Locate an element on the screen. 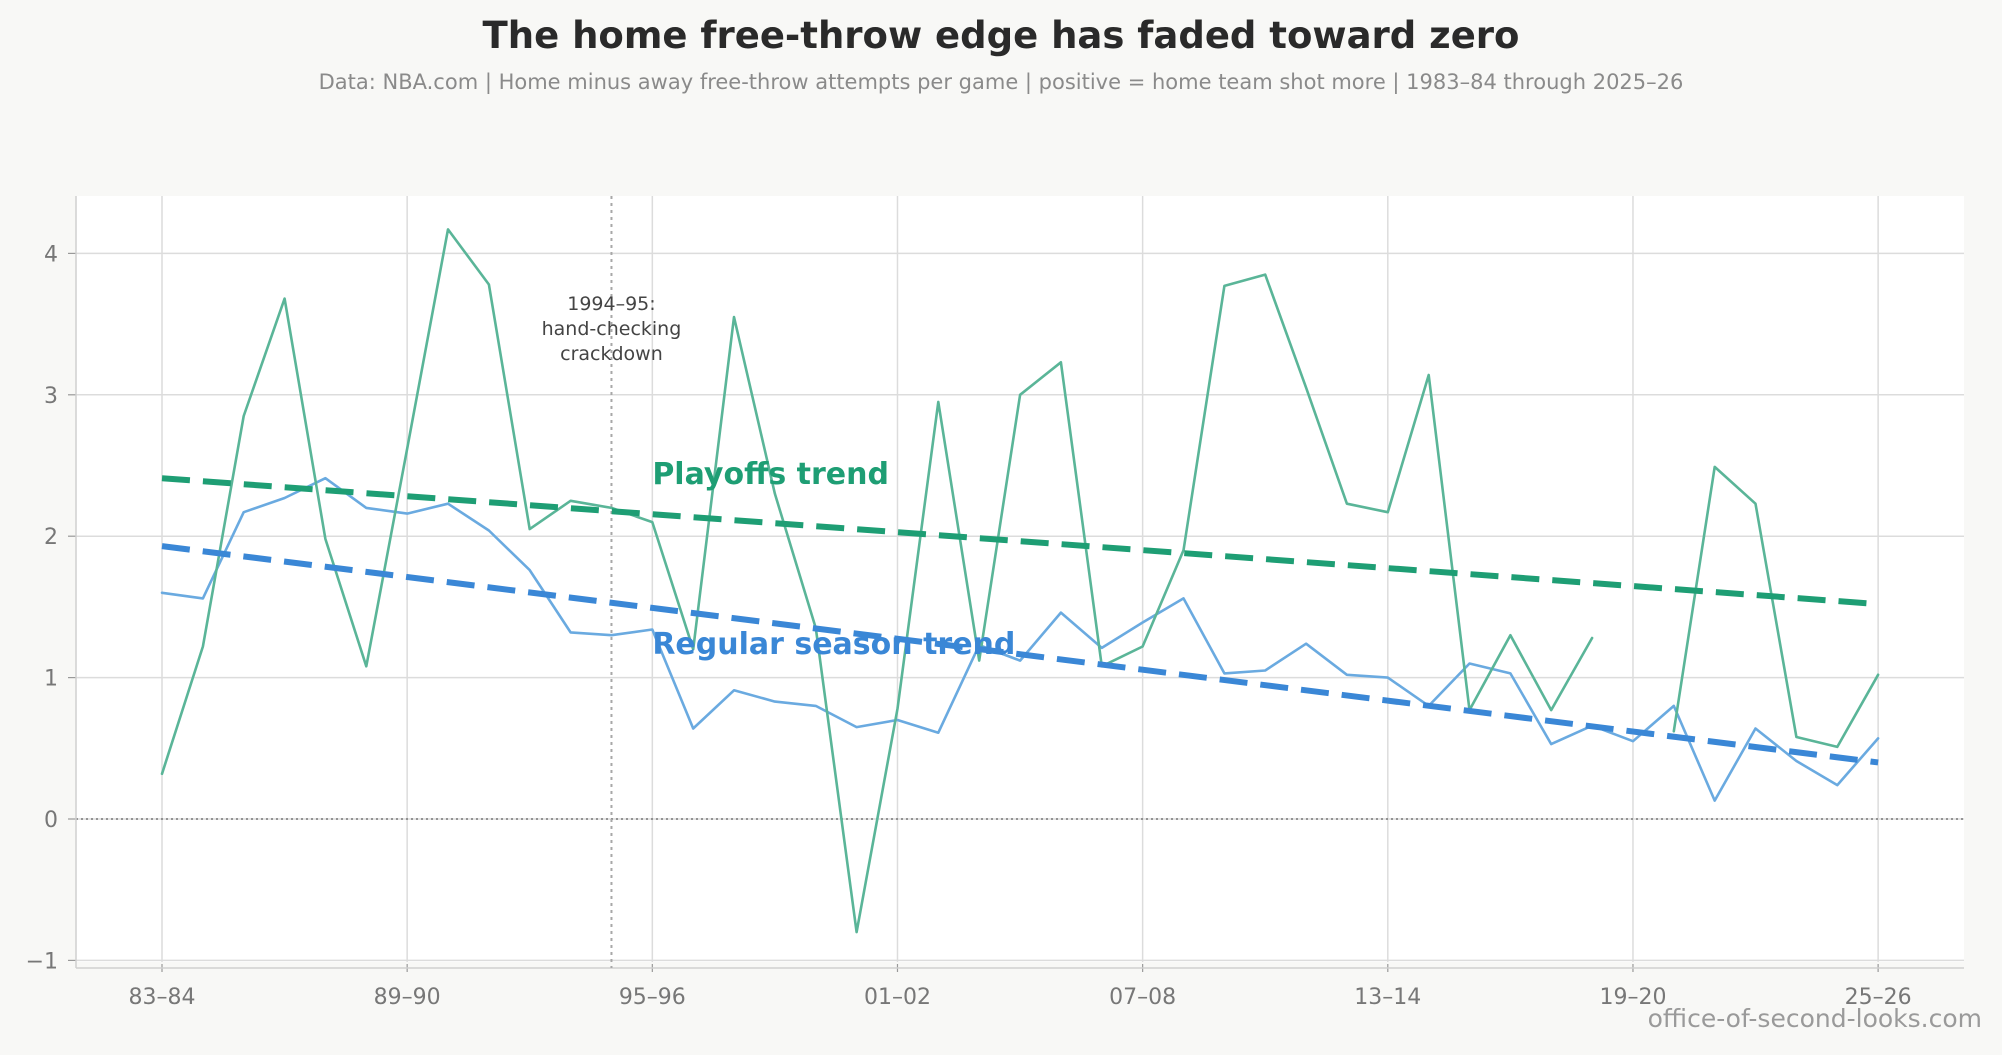 Image resolution: width=2002 pixels, height=1055 pixels. y-tick-label: 4 is located at coordinates (51, 254).